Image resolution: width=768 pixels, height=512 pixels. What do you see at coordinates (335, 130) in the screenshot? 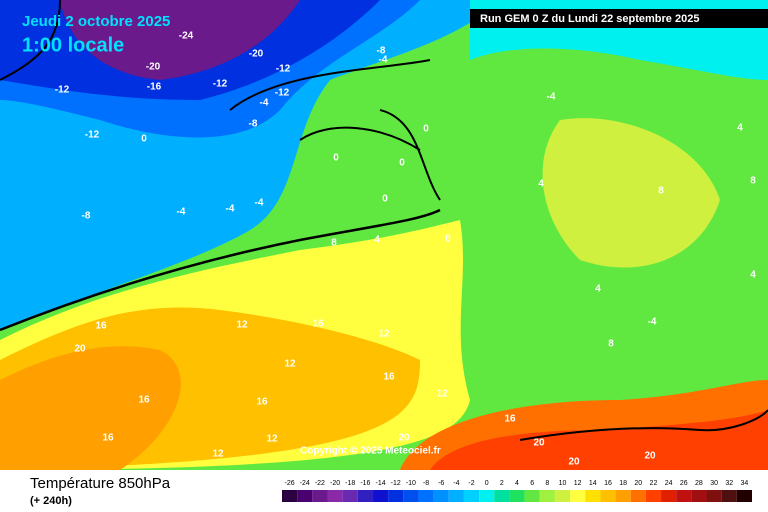
I see `coastline` at bounding box center [335, 130].